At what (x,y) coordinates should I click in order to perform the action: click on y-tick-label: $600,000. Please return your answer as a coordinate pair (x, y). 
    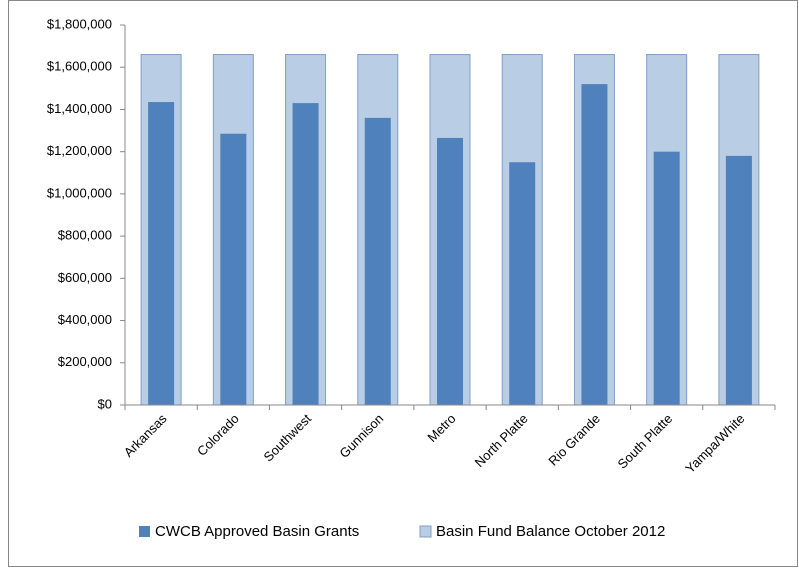
    Looking at the image, I should click on (85, 277).